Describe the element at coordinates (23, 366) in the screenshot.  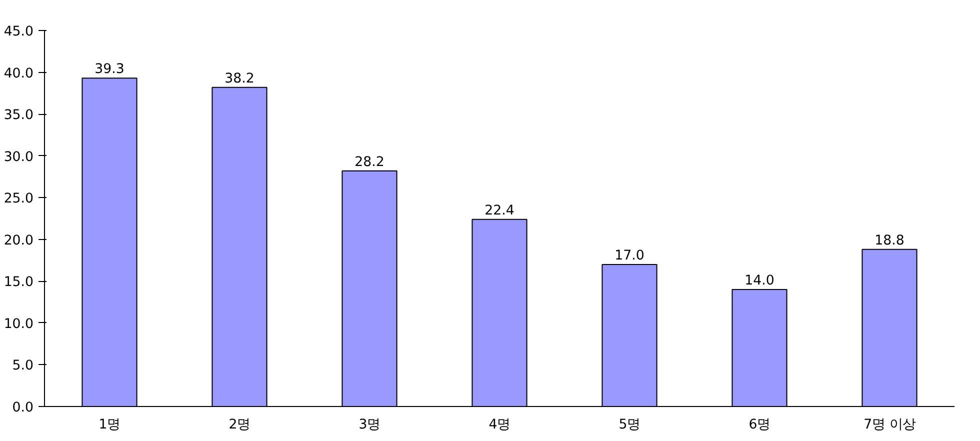
I see `y-tick-label: 5.0` at that location.